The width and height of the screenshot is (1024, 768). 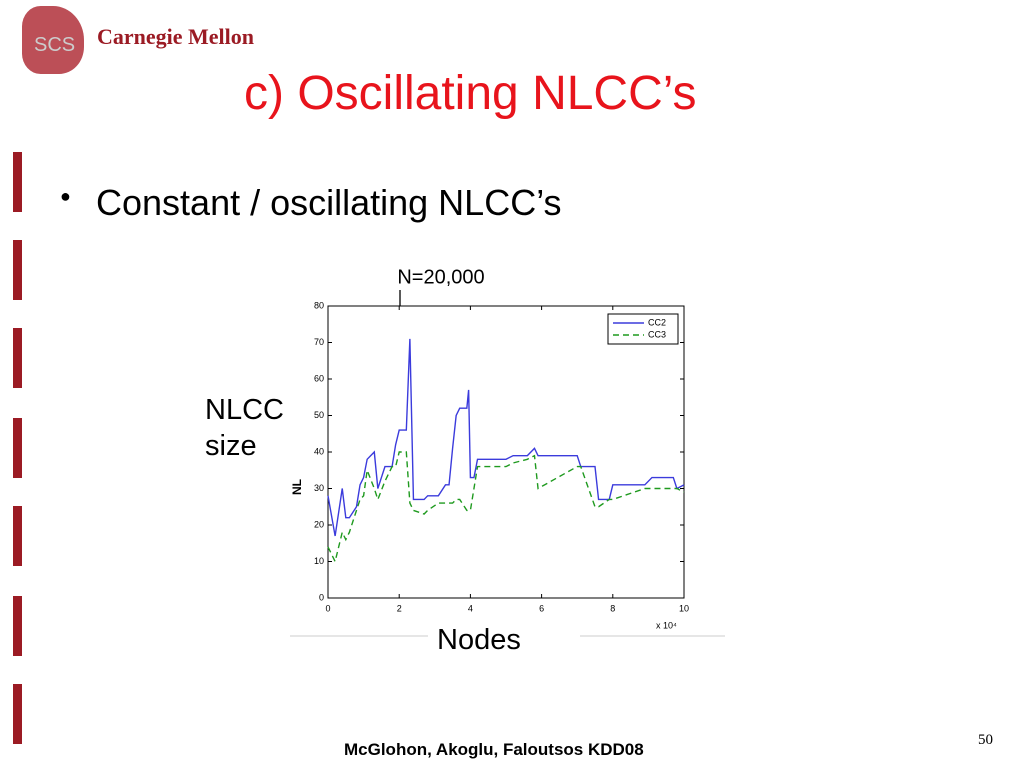 What do you see at coordinates (657, 322) in the screenshot?
I see `legend-label: CC2` at bounding box center [657, 322].